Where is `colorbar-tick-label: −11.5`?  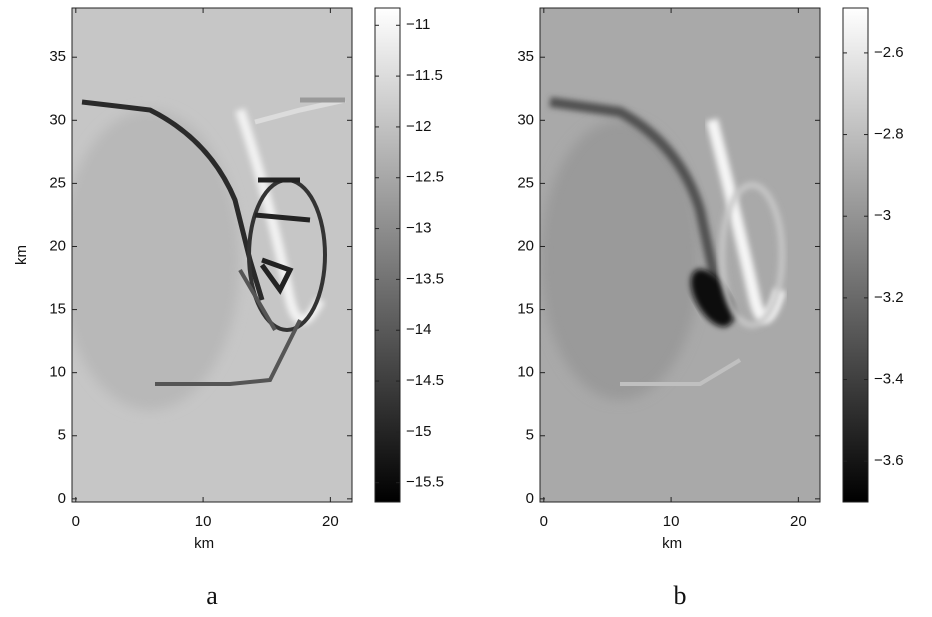
colorbar-tick-label: −11.5 is located at coordinates (424, 75).